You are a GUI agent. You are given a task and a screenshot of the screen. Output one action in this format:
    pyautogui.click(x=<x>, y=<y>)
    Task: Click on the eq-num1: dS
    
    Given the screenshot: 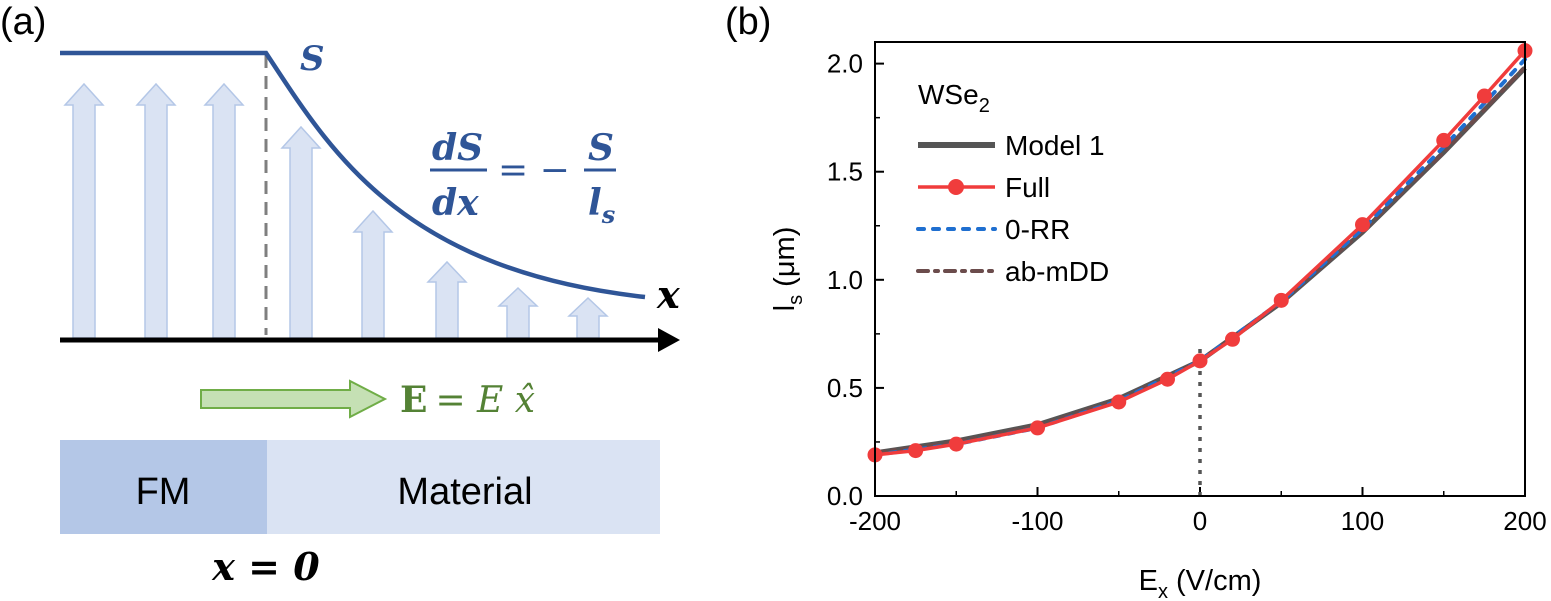 What is the action you would take?
    pyautogui.click(x=457, y=148)
    